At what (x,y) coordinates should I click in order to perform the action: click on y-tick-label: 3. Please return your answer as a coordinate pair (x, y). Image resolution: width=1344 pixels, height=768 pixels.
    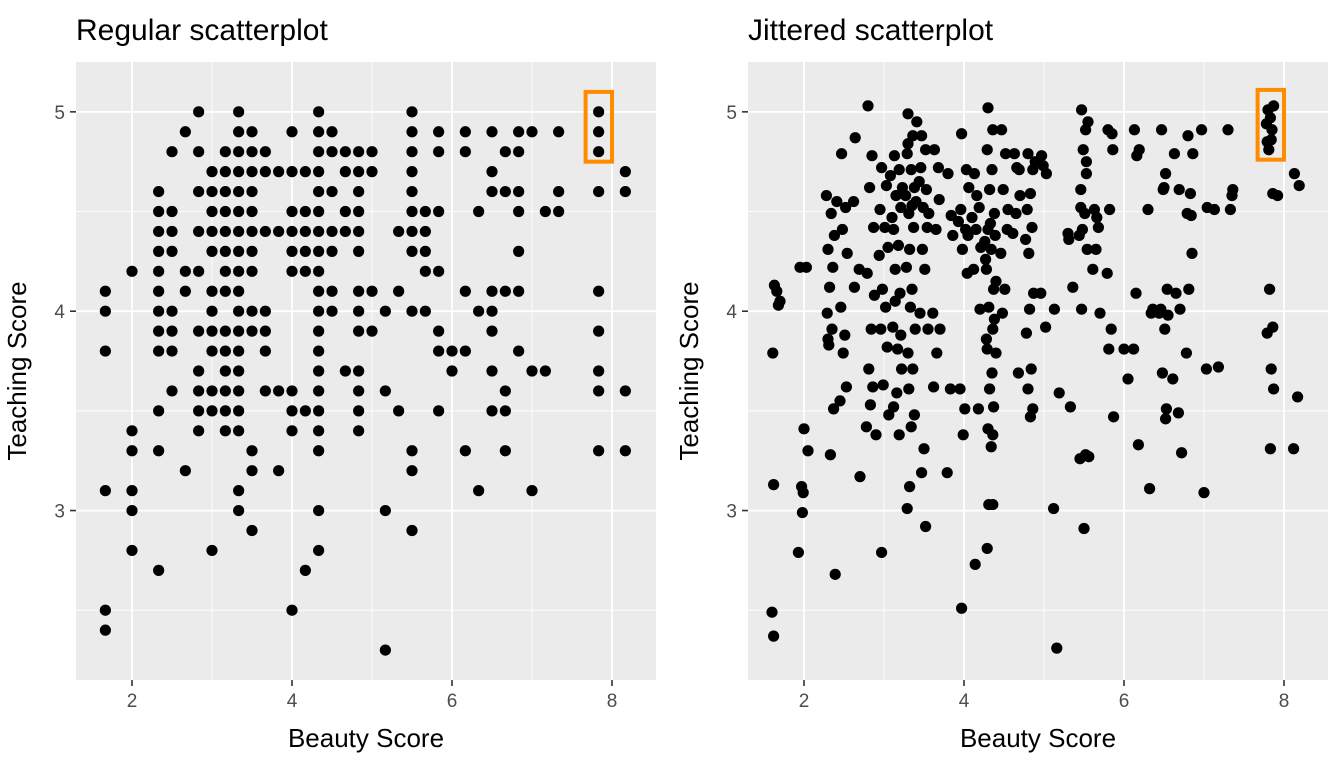
    Looking at the image, I should click on (59, 512).